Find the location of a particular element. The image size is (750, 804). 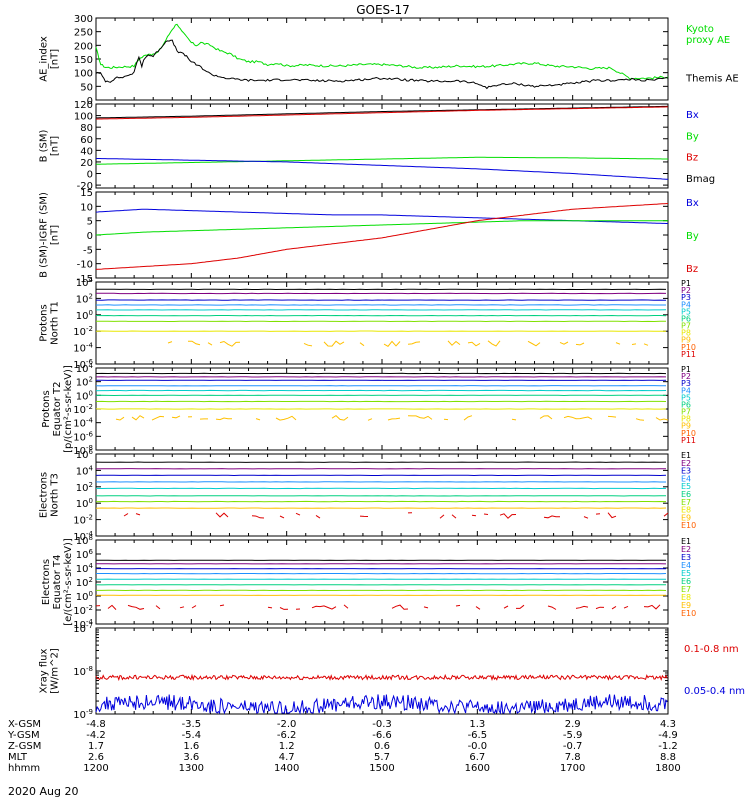

legend-entry: Kyoto is located at coordinates (700, 29).